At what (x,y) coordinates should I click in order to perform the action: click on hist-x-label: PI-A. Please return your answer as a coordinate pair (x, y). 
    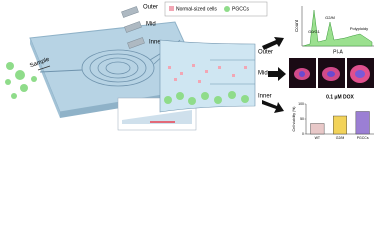
    Looking at the image, I should click on (338, 52).